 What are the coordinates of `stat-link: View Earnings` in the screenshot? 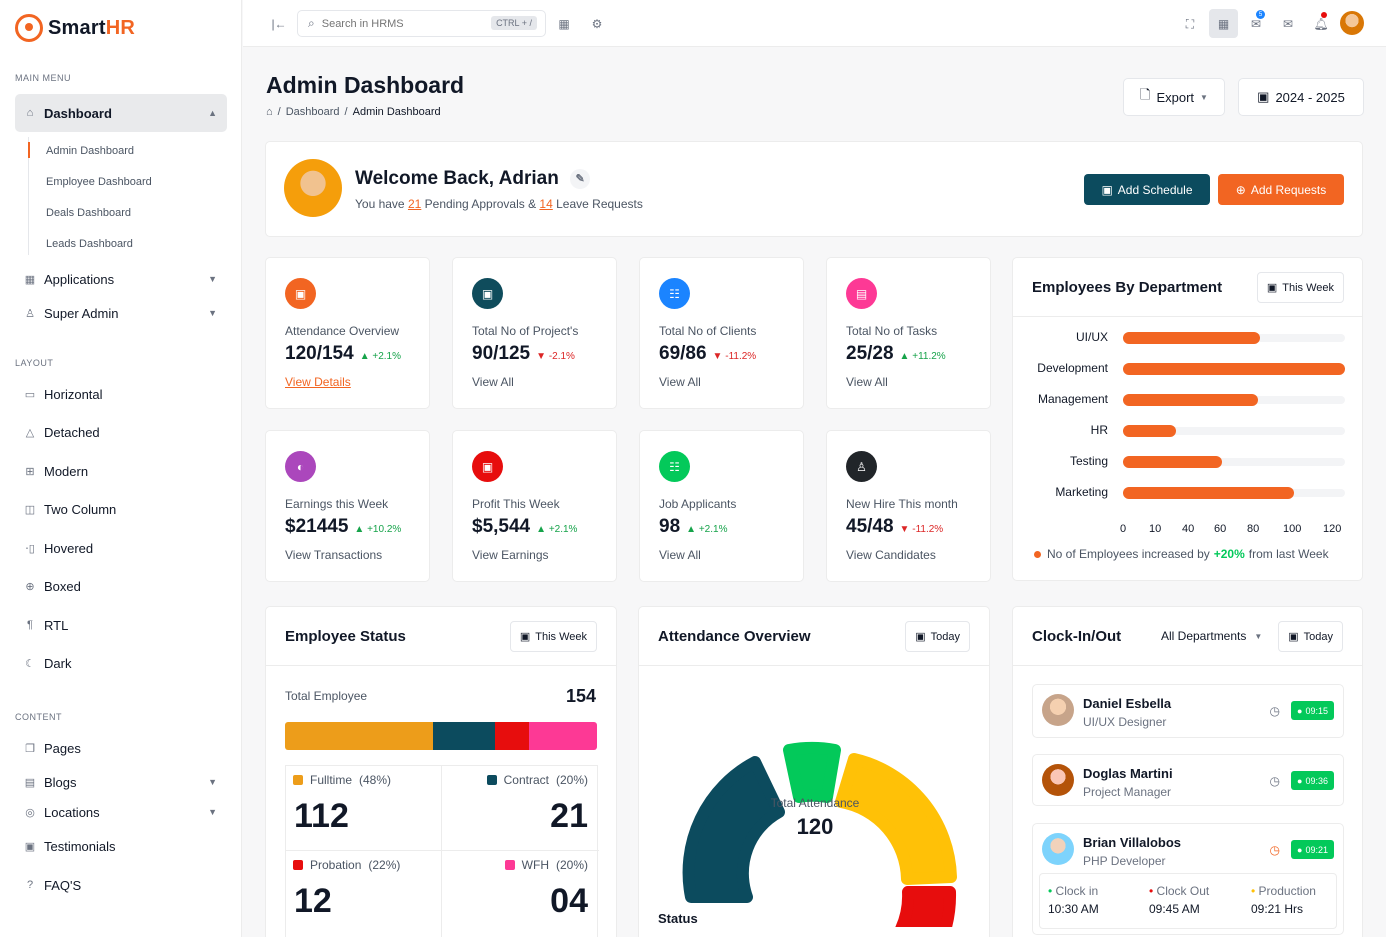 It's located at (510, 555).